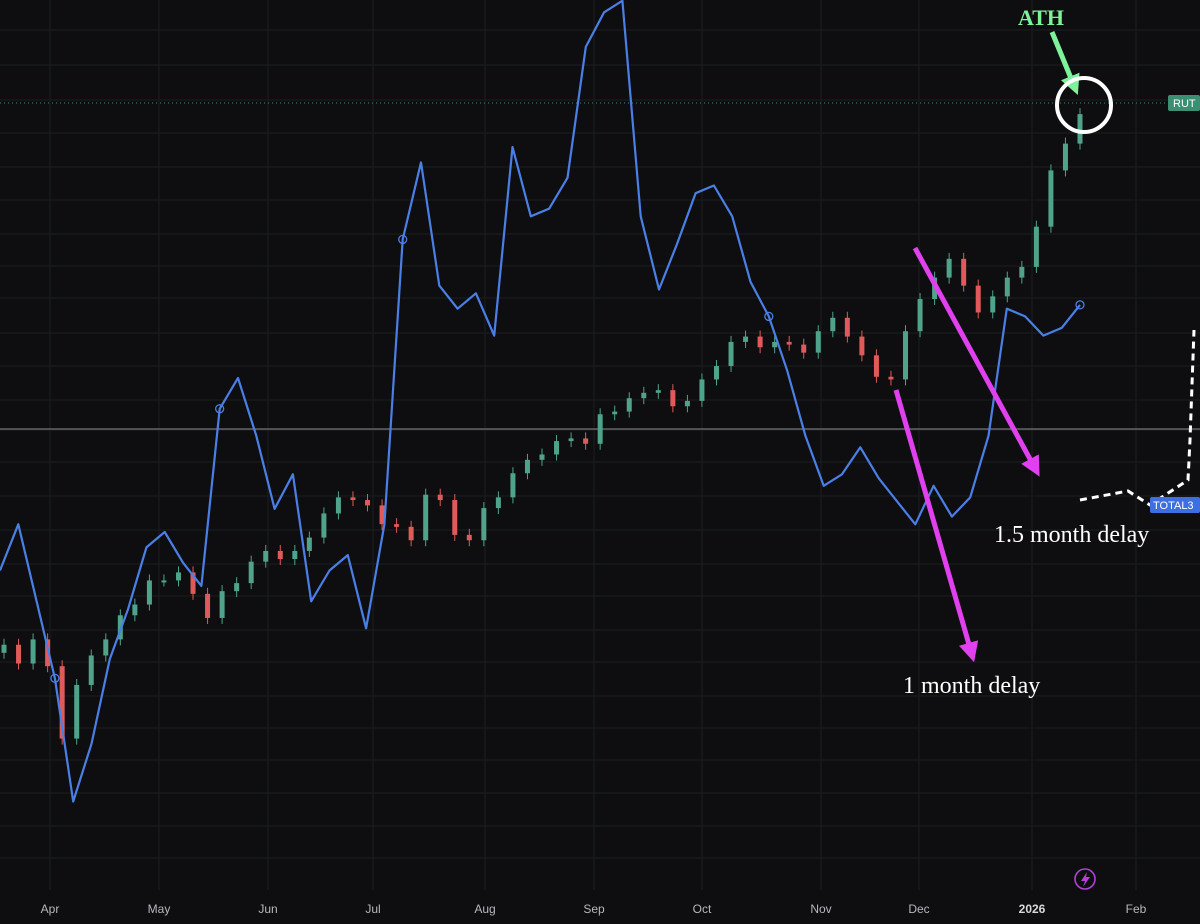 Image resolution: width=1200 pixels, height=924 pixels. I want to click on x-tick-label: 2026, so click(1032, 909).